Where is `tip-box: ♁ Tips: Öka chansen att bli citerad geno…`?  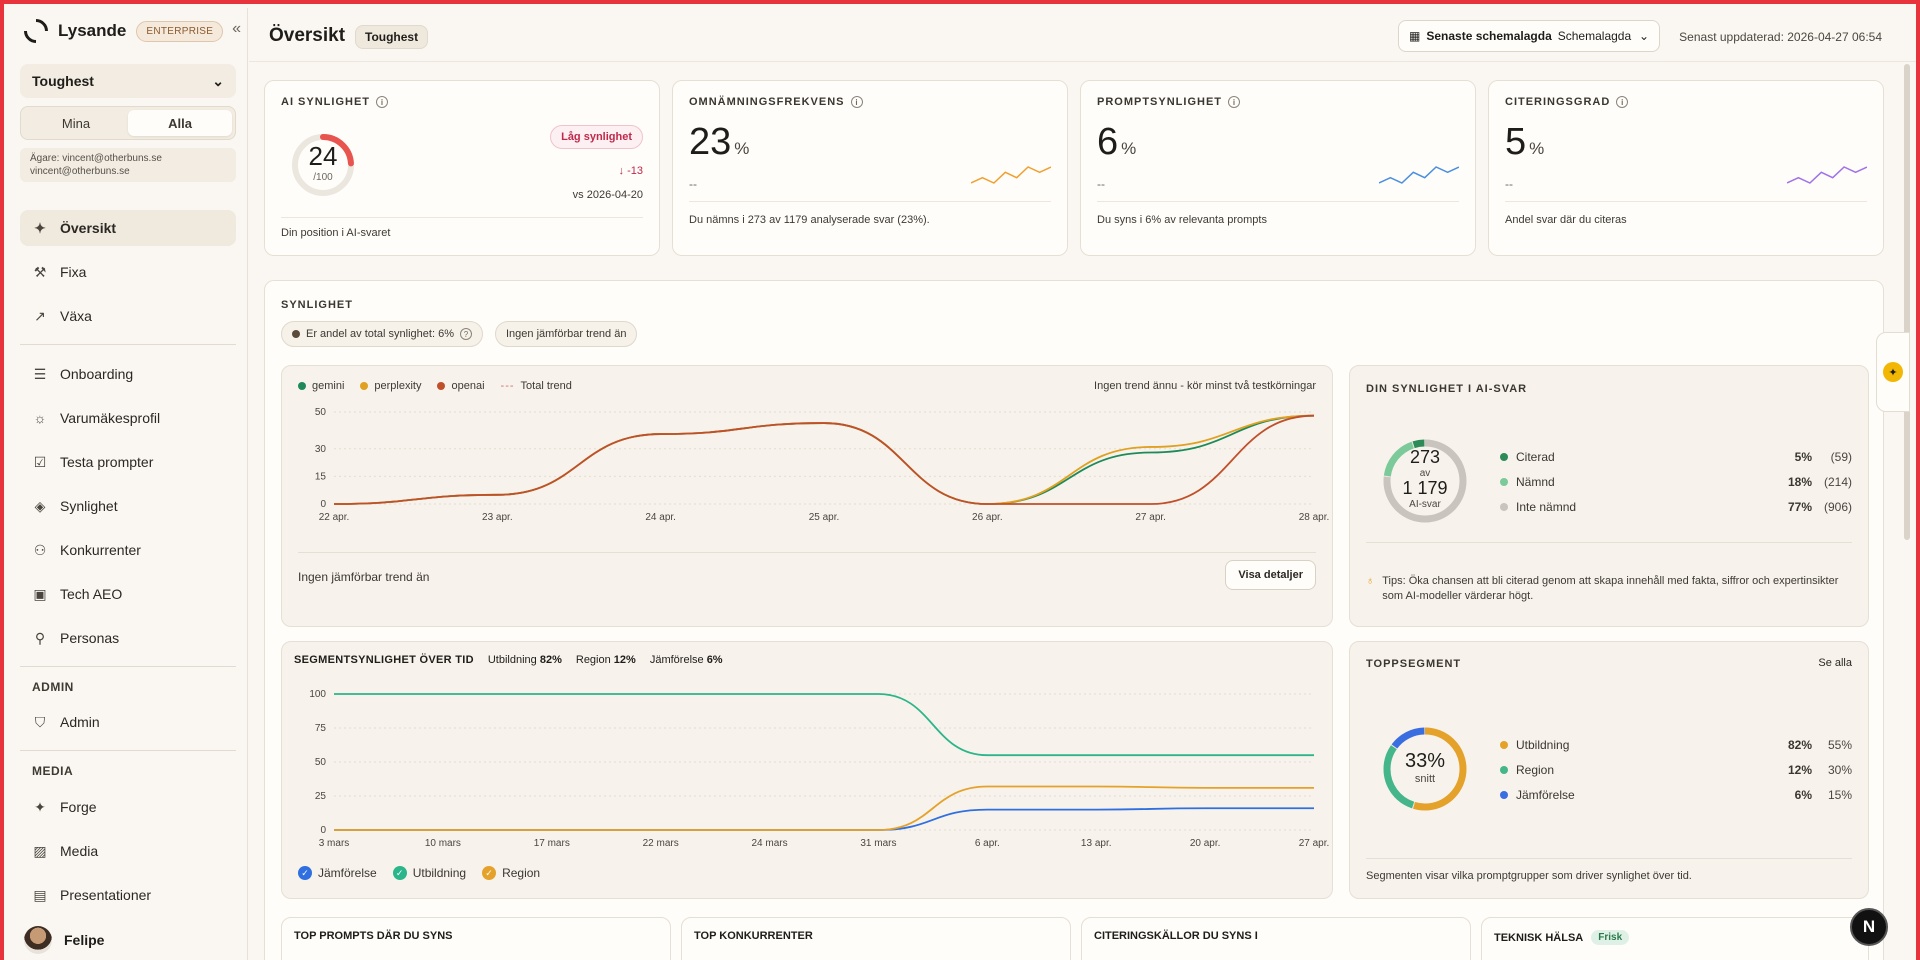
tip-box: ♁ Tips: Öka chansen att bli citerad geno… is located at coordinates (1609, 589).